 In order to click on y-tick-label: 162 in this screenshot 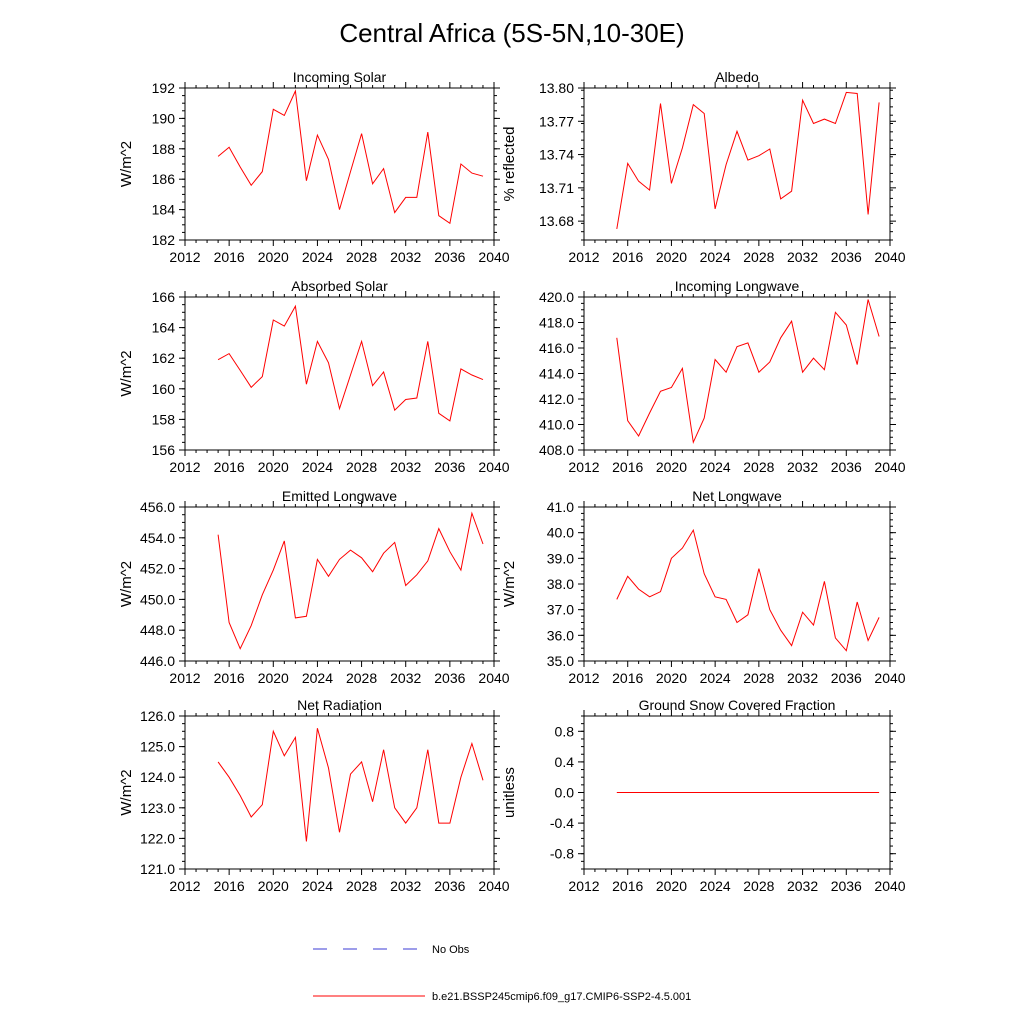, I will do `click(164, 358)`.